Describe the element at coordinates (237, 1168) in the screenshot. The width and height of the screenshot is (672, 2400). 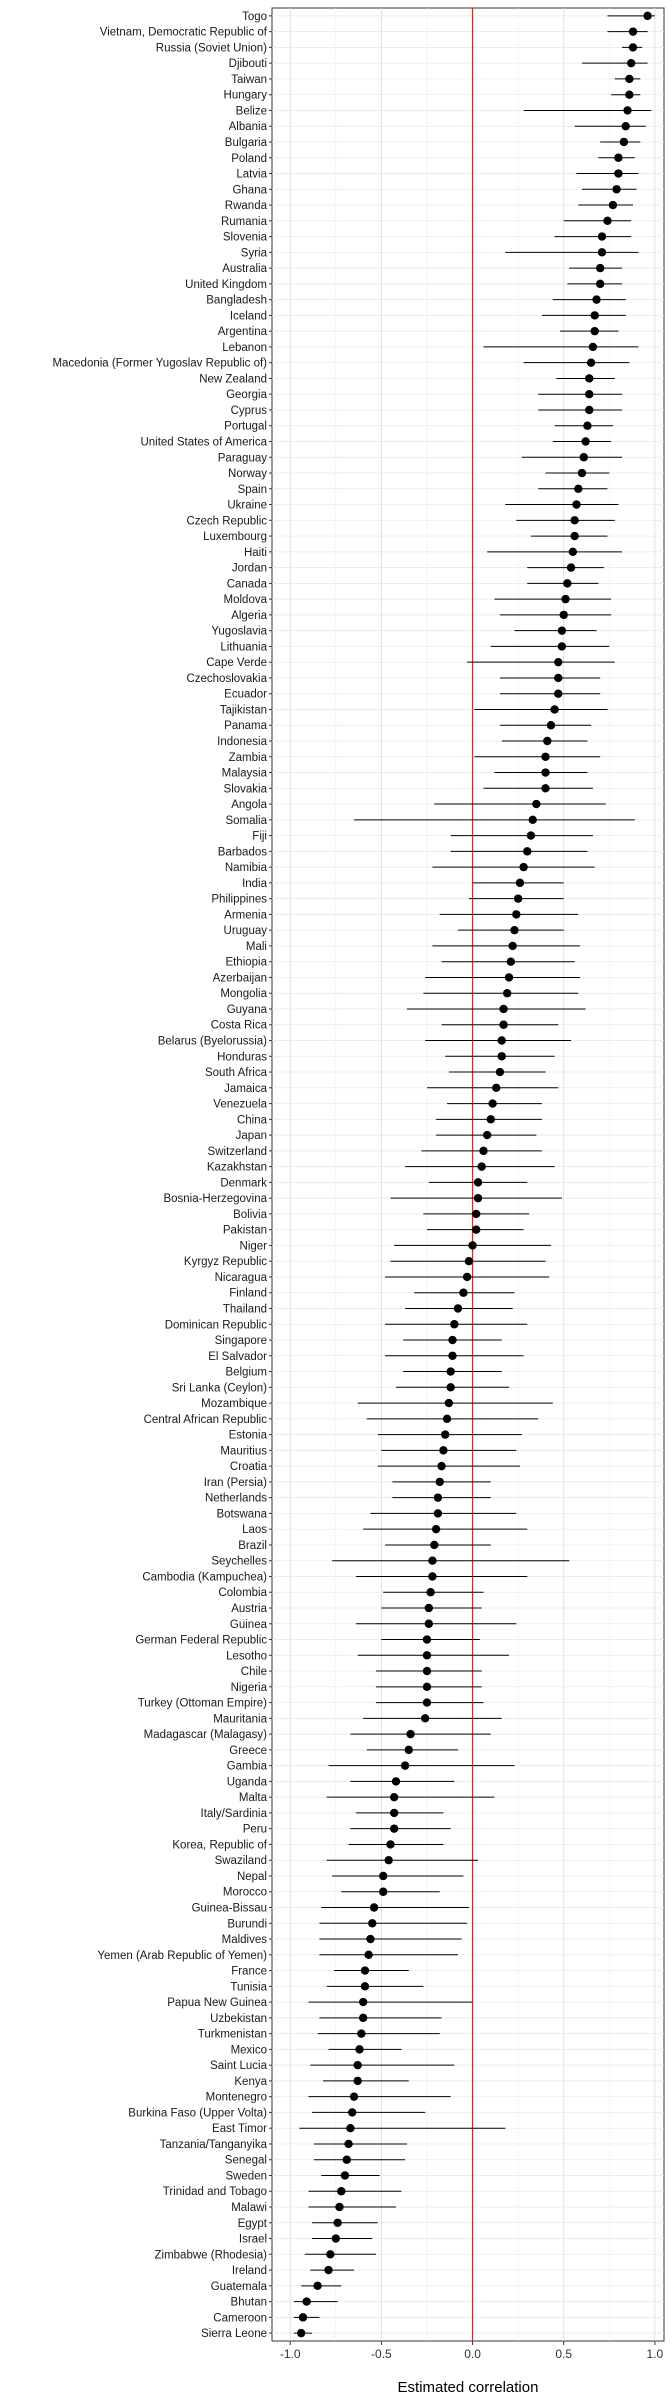
I see `y-tick-label: Kazakhstan` at that location.